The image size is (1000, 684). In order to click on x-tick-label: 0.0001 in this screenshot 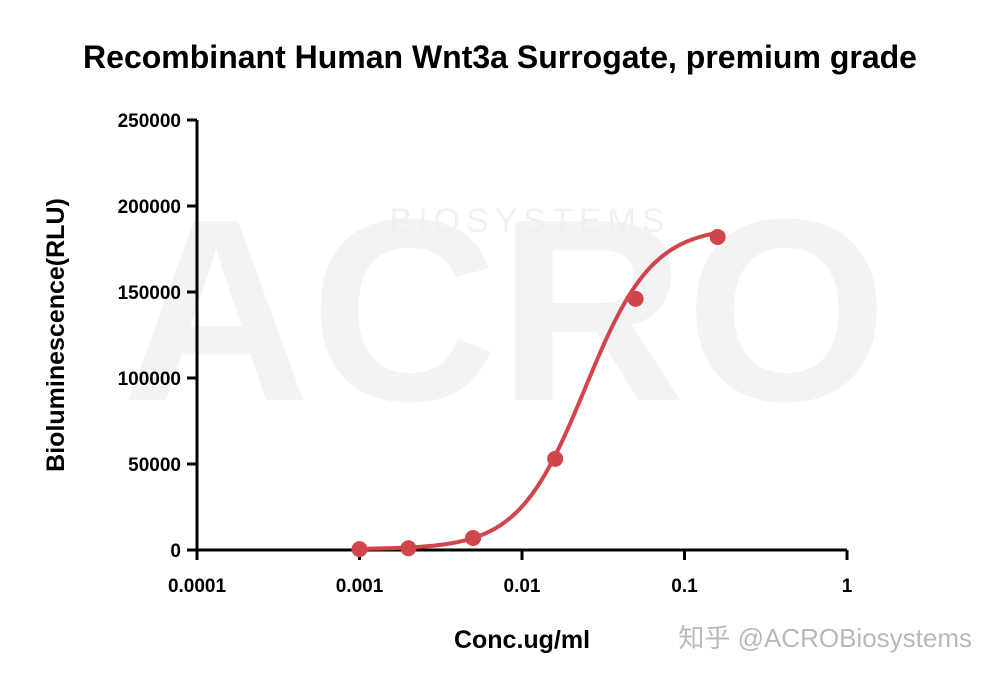, I will do `click(197, 586)`.